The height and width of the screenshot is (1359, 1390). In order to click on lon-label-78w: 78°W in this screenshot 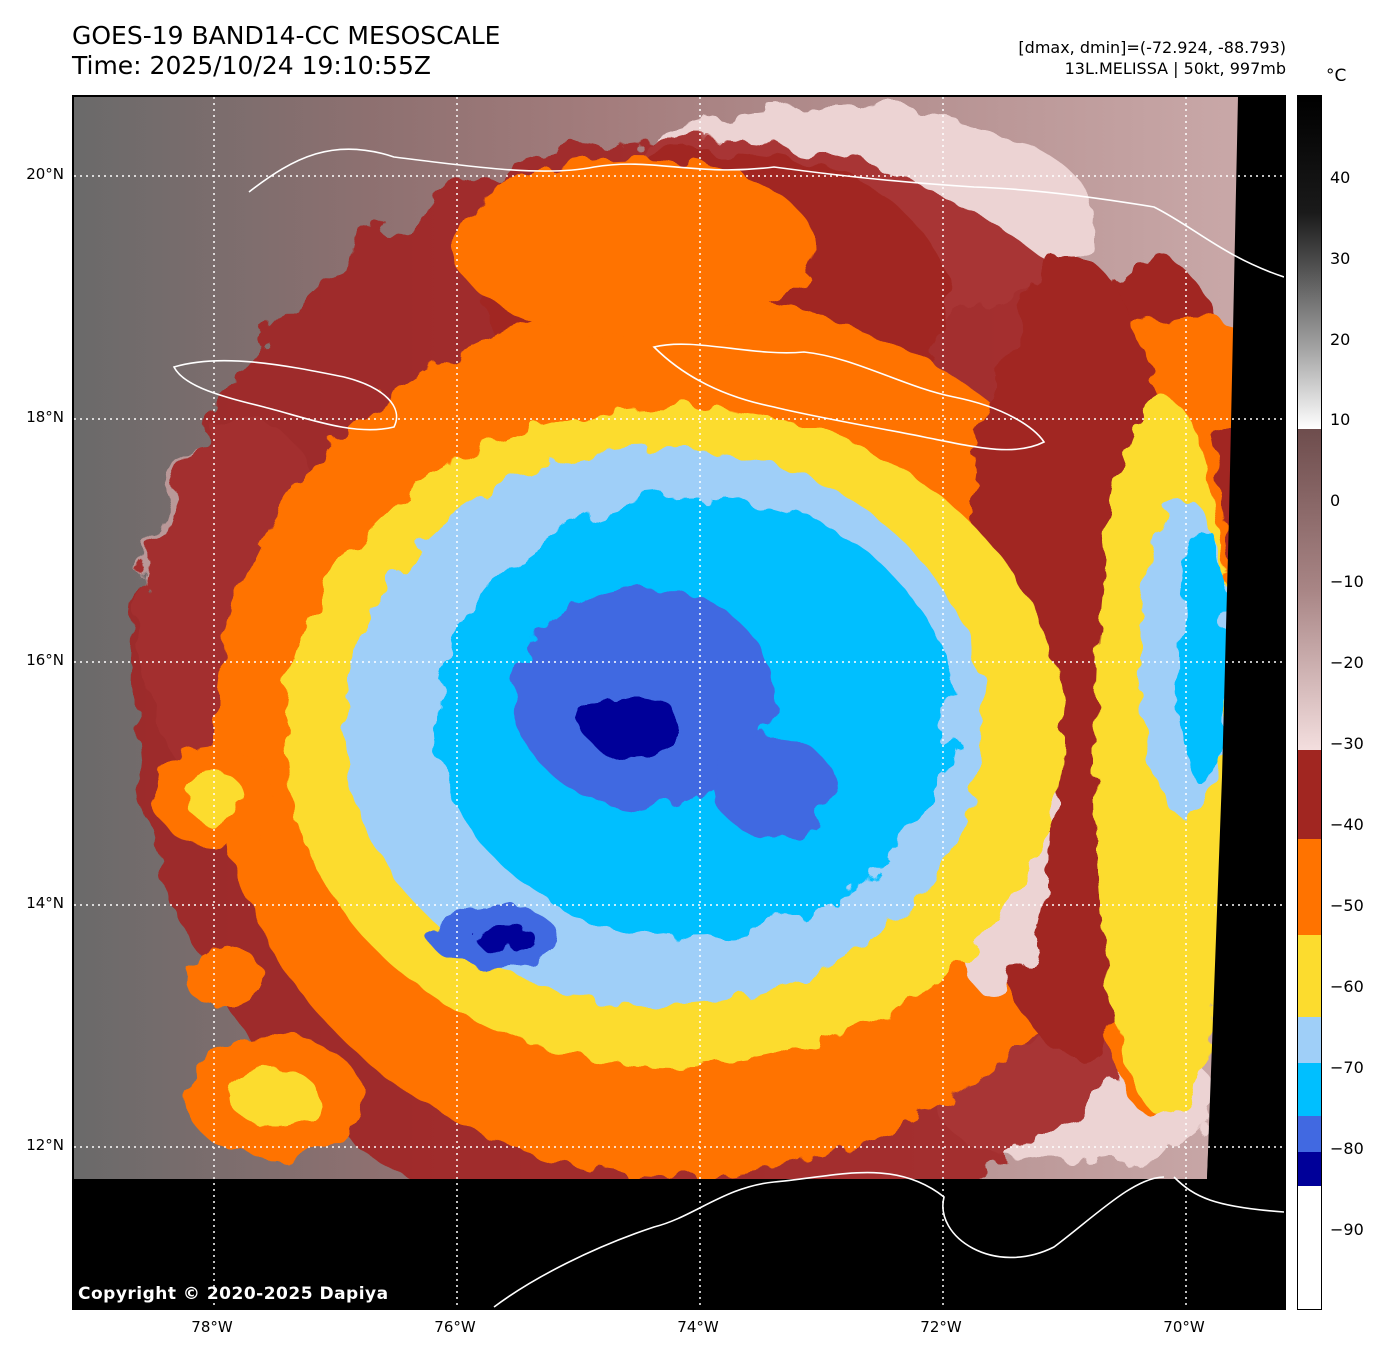, I will do `click(212, 1327)`.